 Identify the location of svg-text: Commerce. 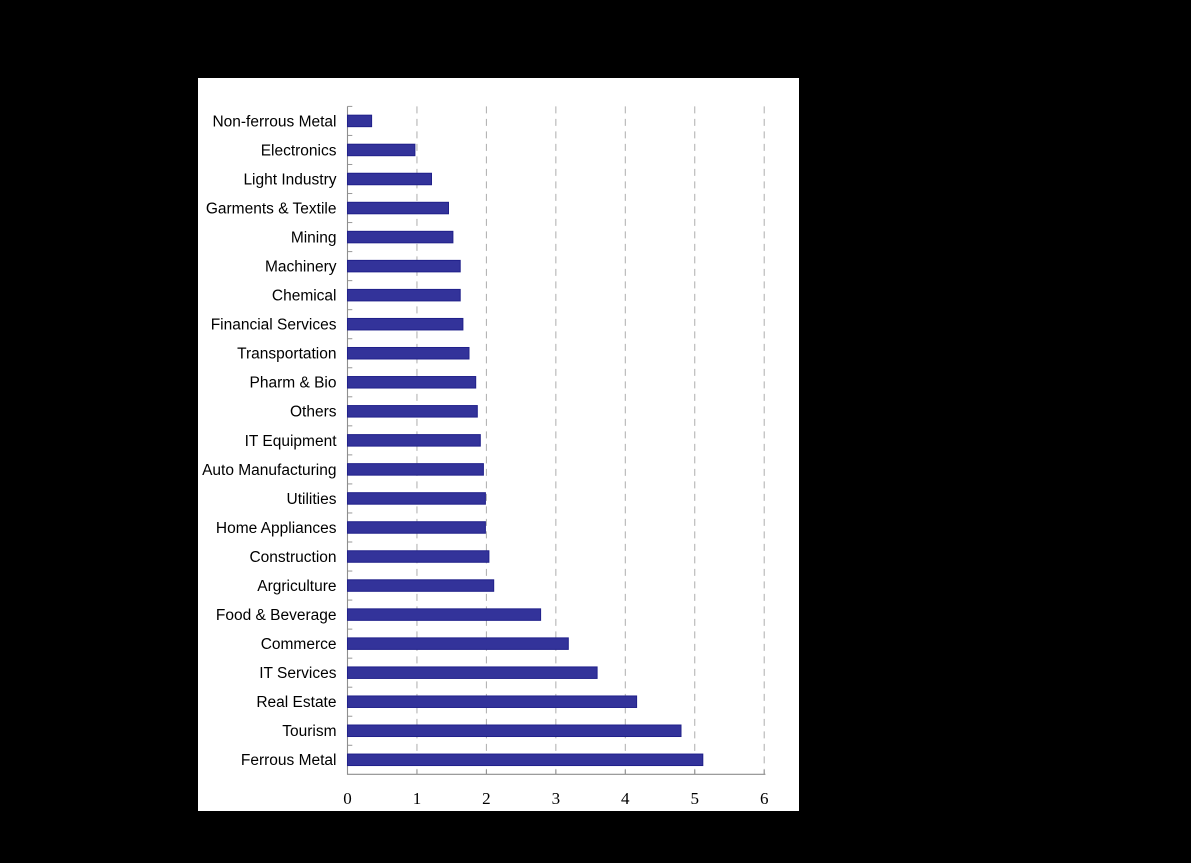
(299, 644).